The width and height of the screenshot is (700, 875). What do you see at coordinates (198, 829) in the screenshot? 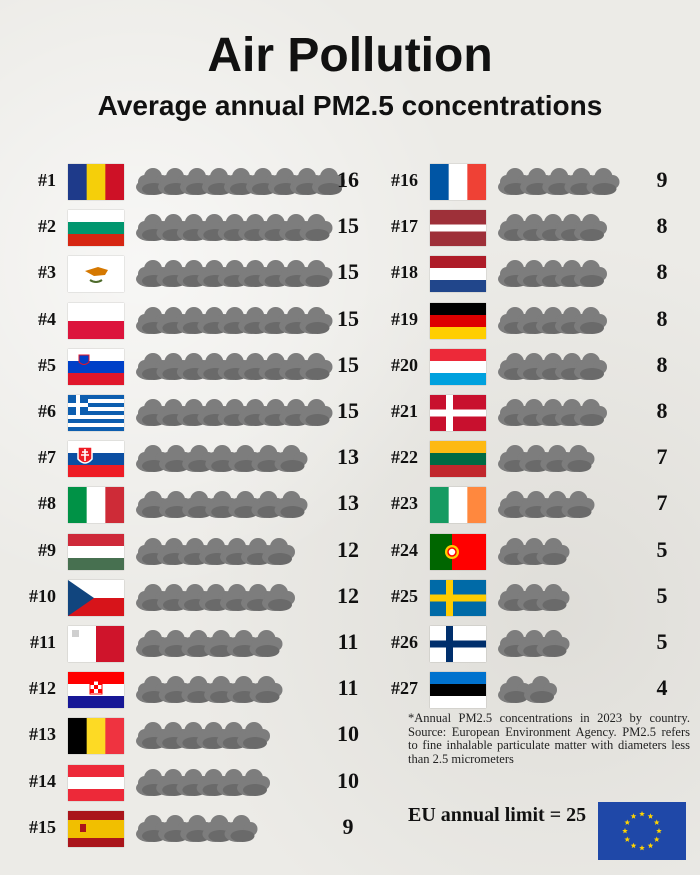
I see `country-row: #15 9` at bounding box center [198, 829].